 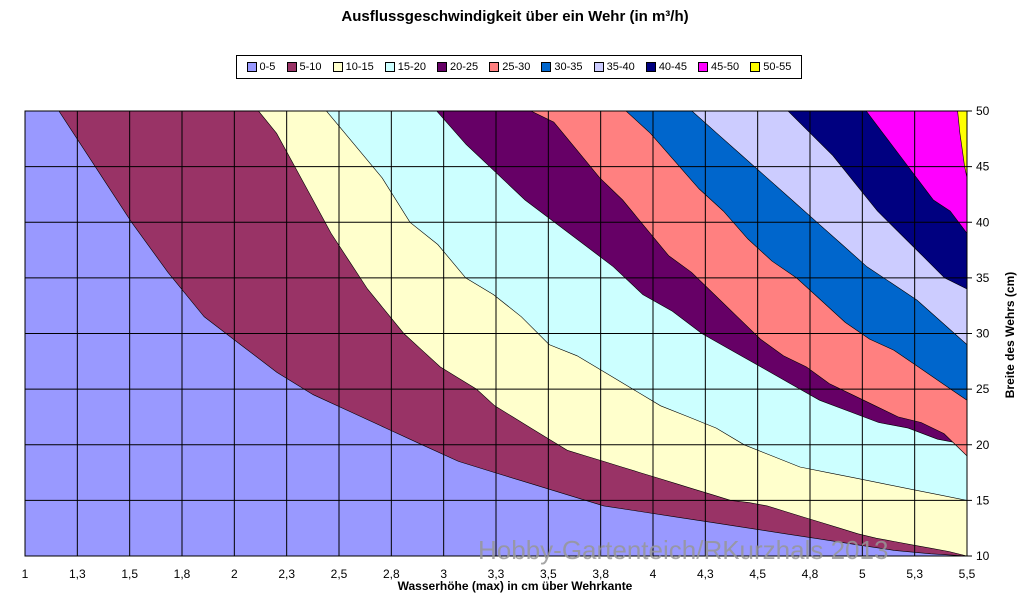 I want to click on x-tick-label: 2,3, so click(x=286, y=574).